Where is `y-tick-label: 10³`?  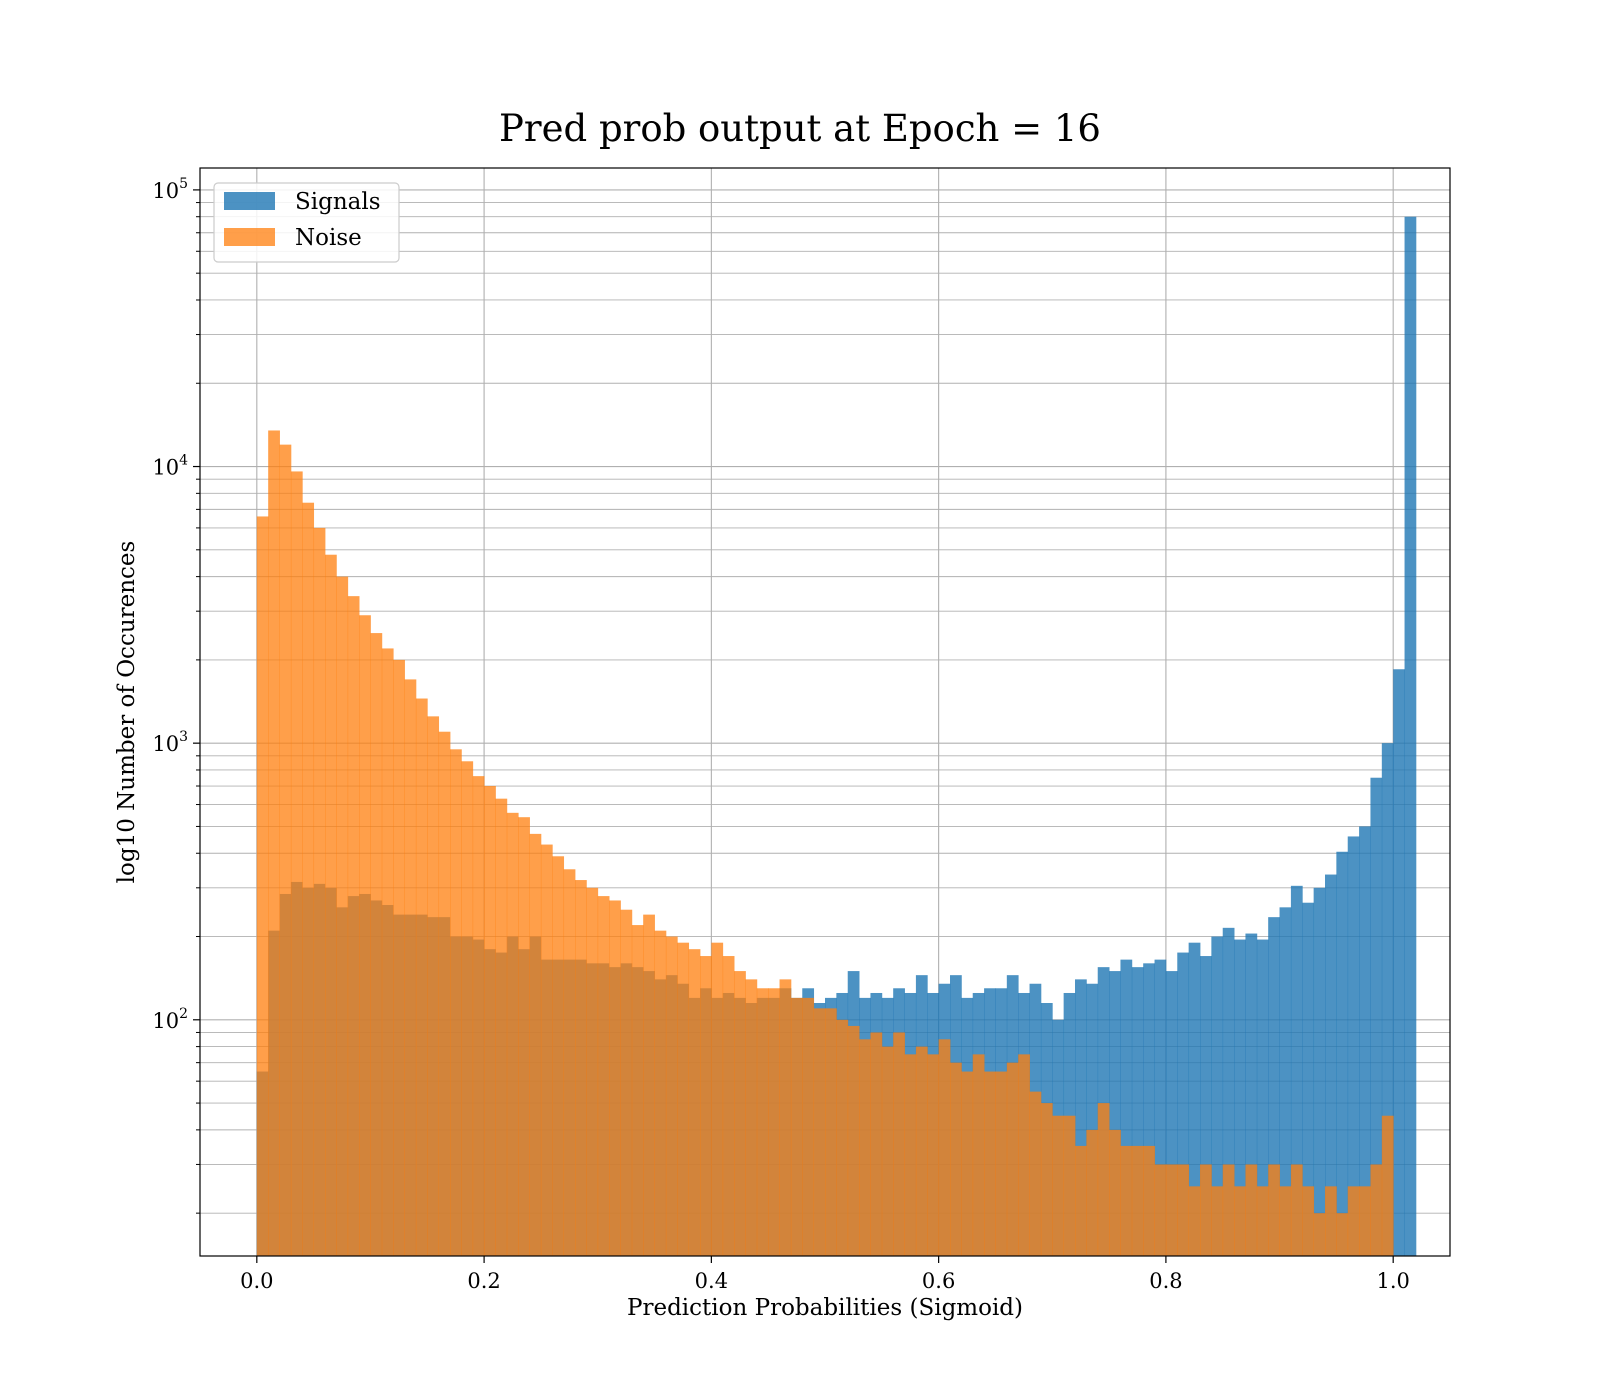 y-tick-label: 10³ is located at coordinates (170, 742).